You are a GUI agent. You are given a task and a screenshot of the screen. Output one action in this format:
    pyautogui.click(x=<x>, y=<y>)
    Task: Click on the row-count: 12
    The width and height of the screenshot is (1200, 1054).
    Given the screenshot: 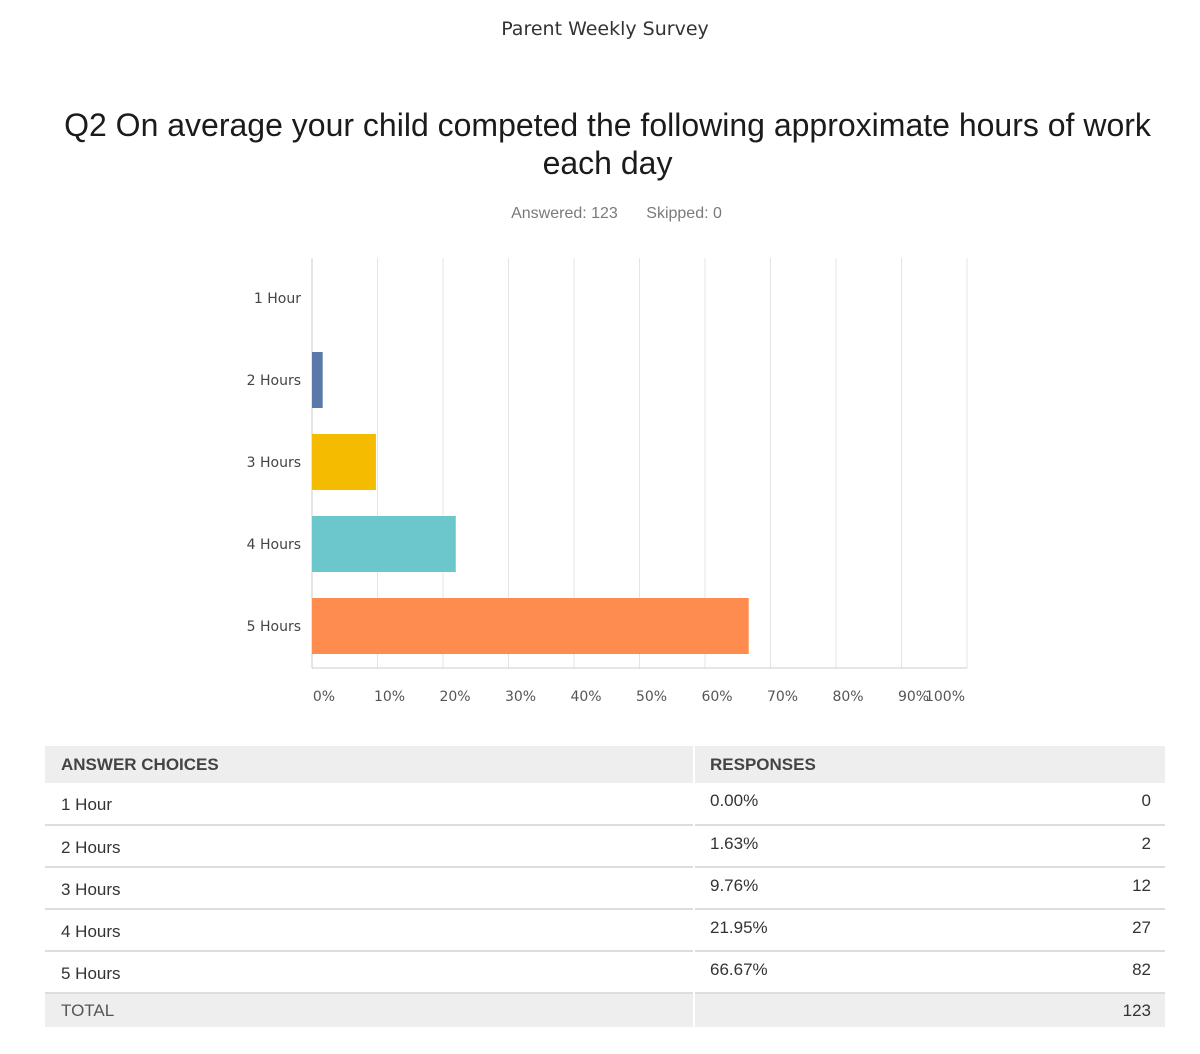 What is the action you would take?
    pyautogui.click(x=1141, y=885)
    